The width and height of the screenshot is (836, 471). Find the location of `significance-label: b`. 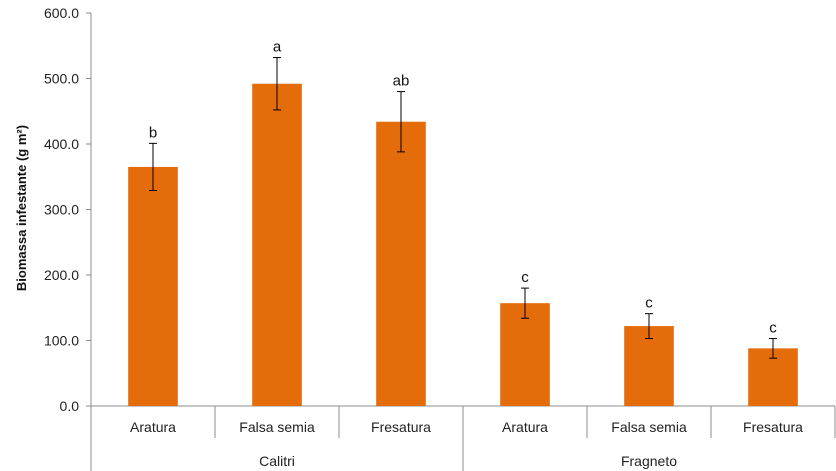

significance-label: b is located at coordinates (153, 132).